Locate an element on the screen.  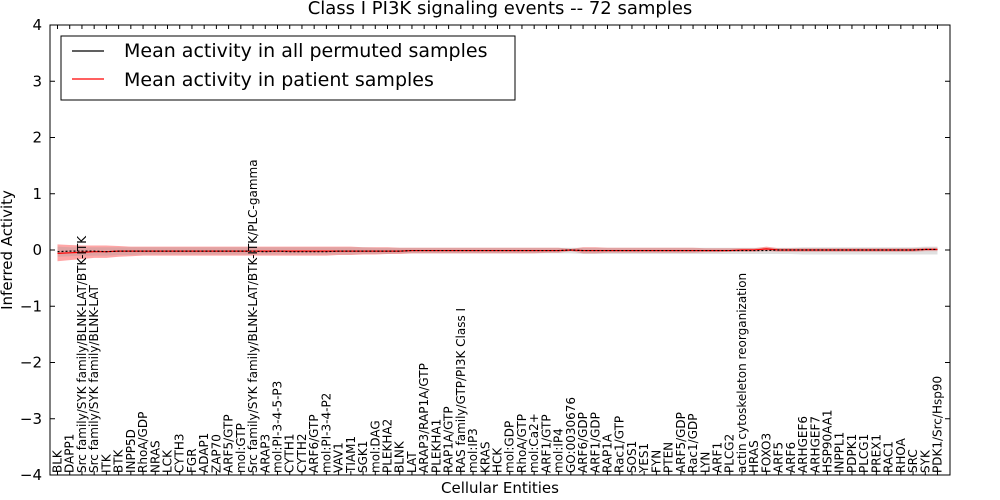
x-tick-label: PLCG1 is located at coordinates (864, 453).